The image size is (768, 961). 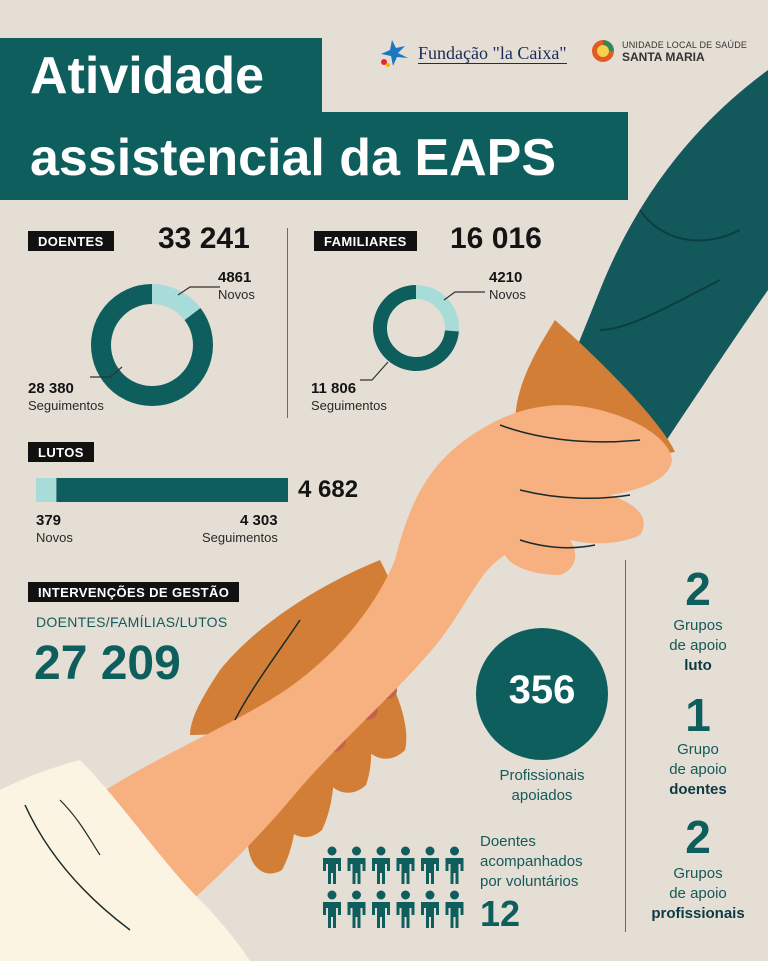 I want to click on doentes-slice-seguimentos, so click(x=152, y=345).